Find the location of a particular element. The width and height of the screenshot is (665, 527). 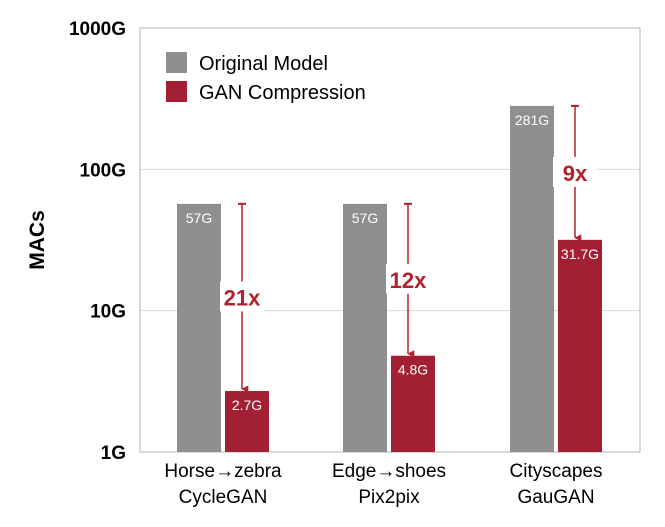

y-tick-label: 1G is located at coordinates (113, 453).